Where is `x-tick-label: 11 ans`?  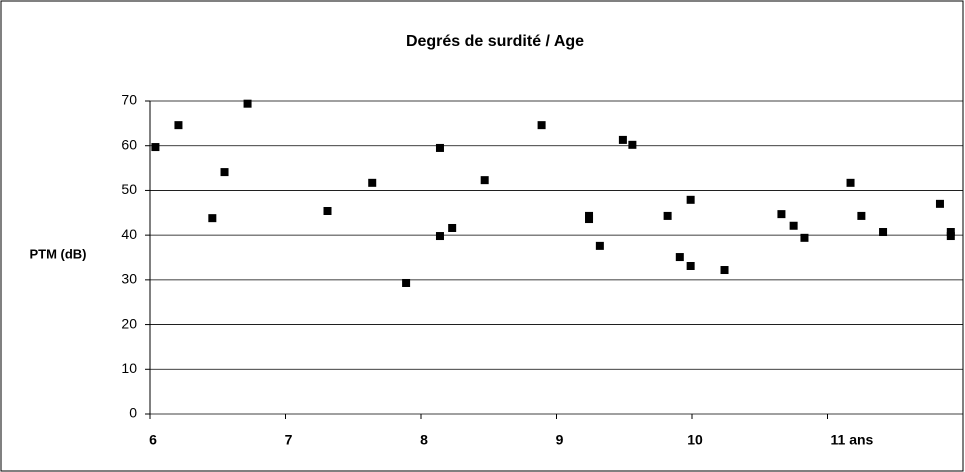
x-tick-label: 11 ans is located at coordinates (852, 440).